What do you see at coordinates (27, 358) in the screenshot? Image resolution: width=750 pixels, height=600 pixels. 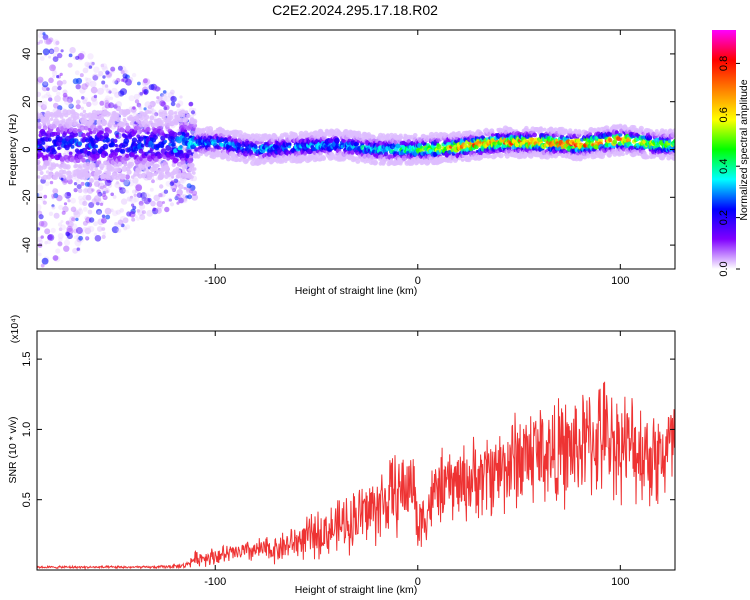 I see `snr-y-tick-label: 1.5` at bounding box center [27, 358].